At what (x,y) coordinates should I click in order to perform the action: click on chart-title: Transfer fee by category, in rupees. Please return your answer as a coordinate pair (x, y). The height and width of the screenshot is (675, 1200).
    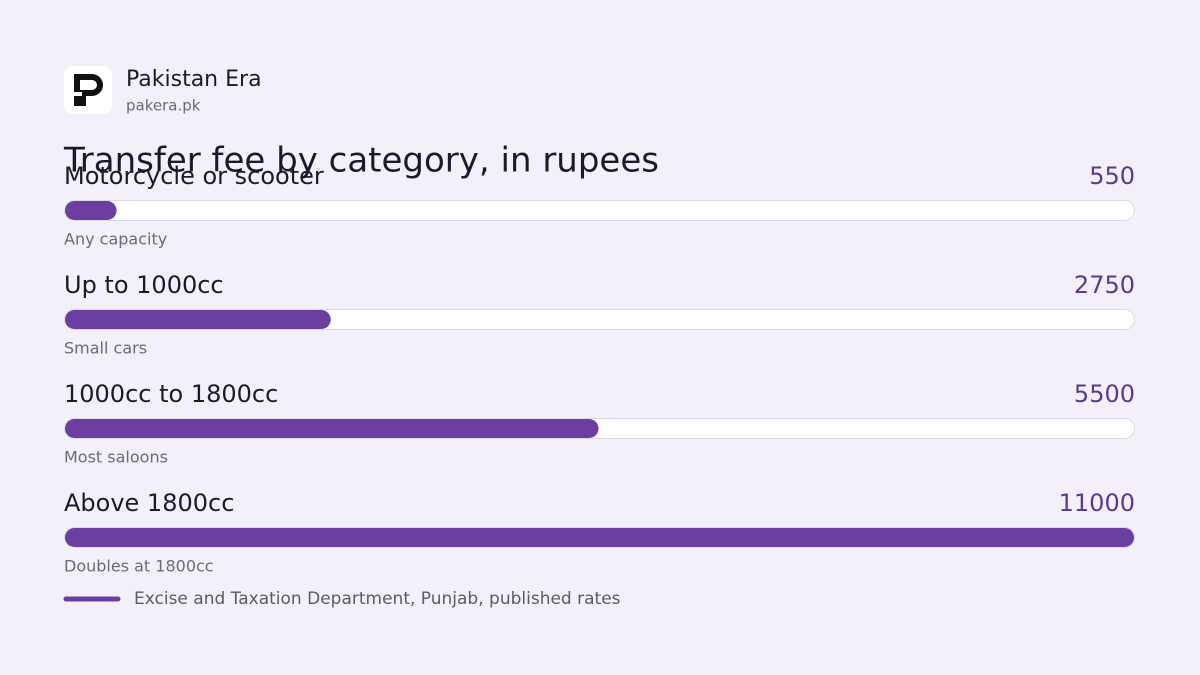
    Looking at the image, I should click on (361, 161).